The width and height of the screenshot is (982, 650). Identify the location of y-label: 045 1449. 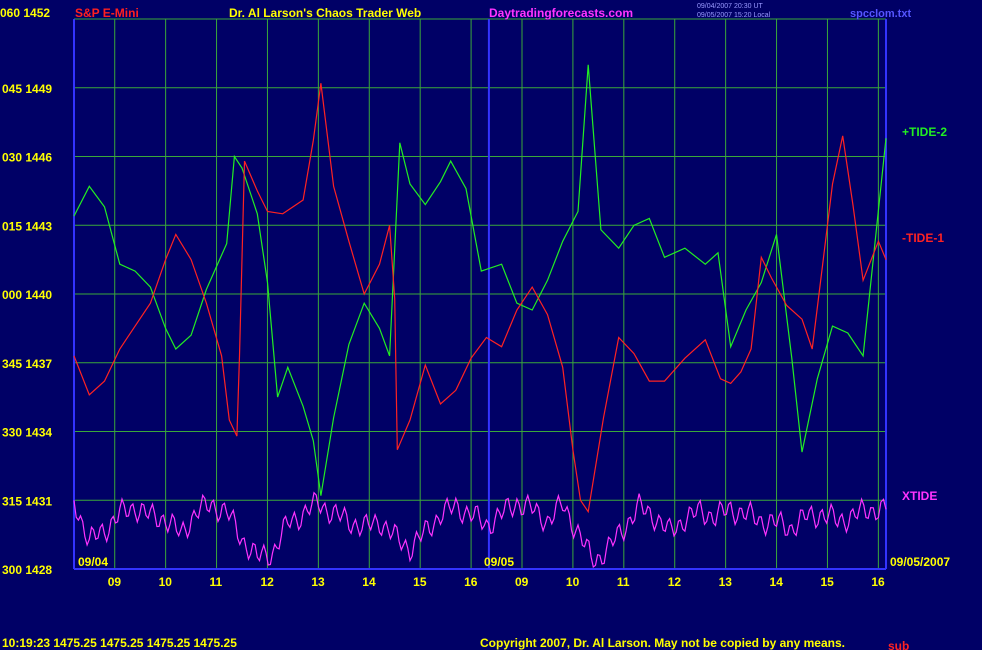
(27, 89).